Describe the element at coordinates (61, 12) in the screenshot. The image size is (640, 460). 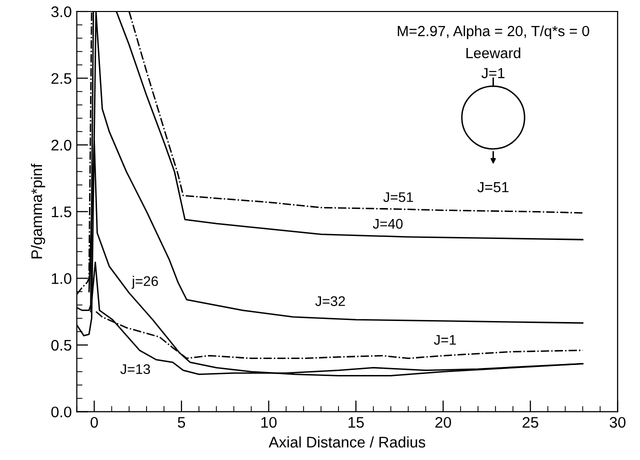
I see `y-tick-label: 3.0` at that location.